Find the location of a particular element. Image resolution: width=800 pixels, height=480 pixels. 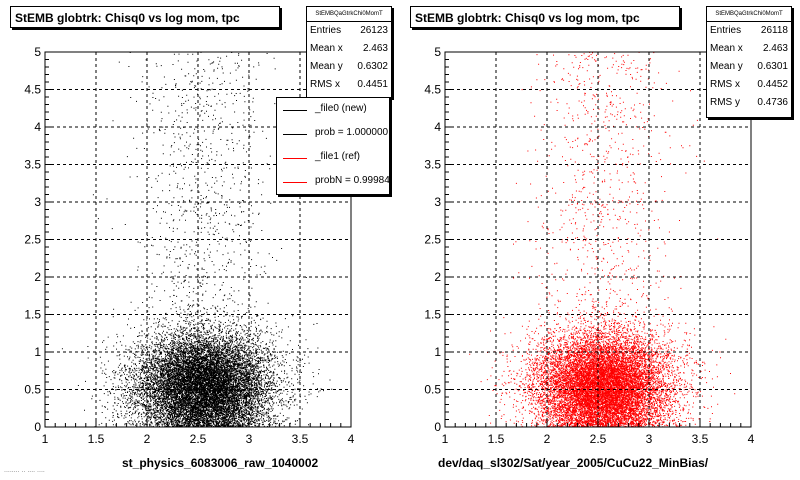

right-plot-title: StEMB globtrk: Chisq0 vs log mom, tpc is located at coordinates (545, 17).